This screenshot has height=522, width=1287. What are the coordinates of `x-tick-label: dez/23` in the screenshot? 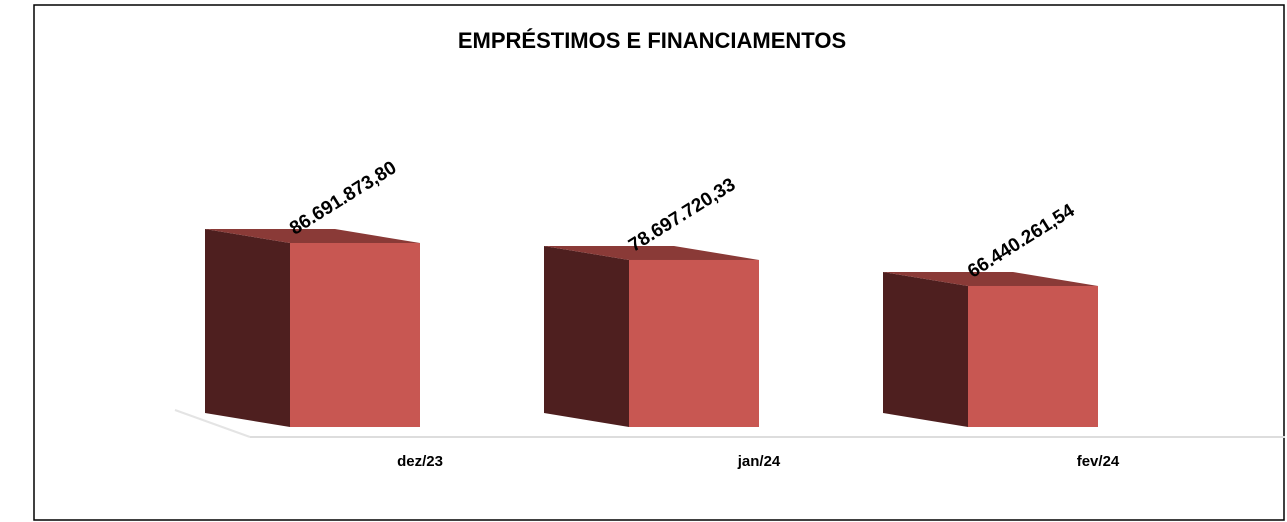 It's located at (420, 461).